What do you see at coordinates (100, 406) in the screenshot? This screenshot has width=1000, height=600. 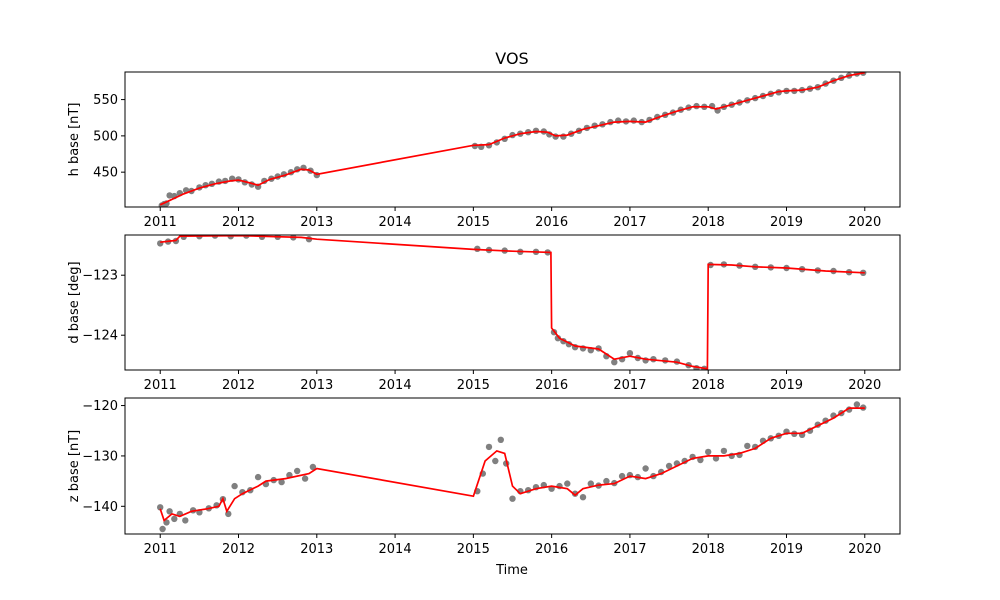 I see `y-tick-label: −120` at bounding box center [100, 406].